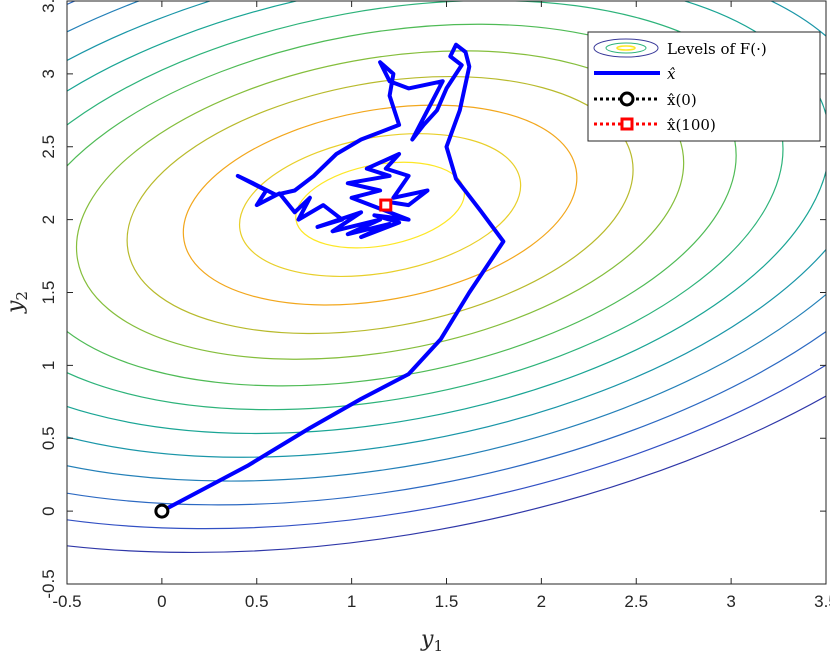 This screenshot has width=830, height=654. I want to click on y-tick-label: -0.5, so click(48, 583).